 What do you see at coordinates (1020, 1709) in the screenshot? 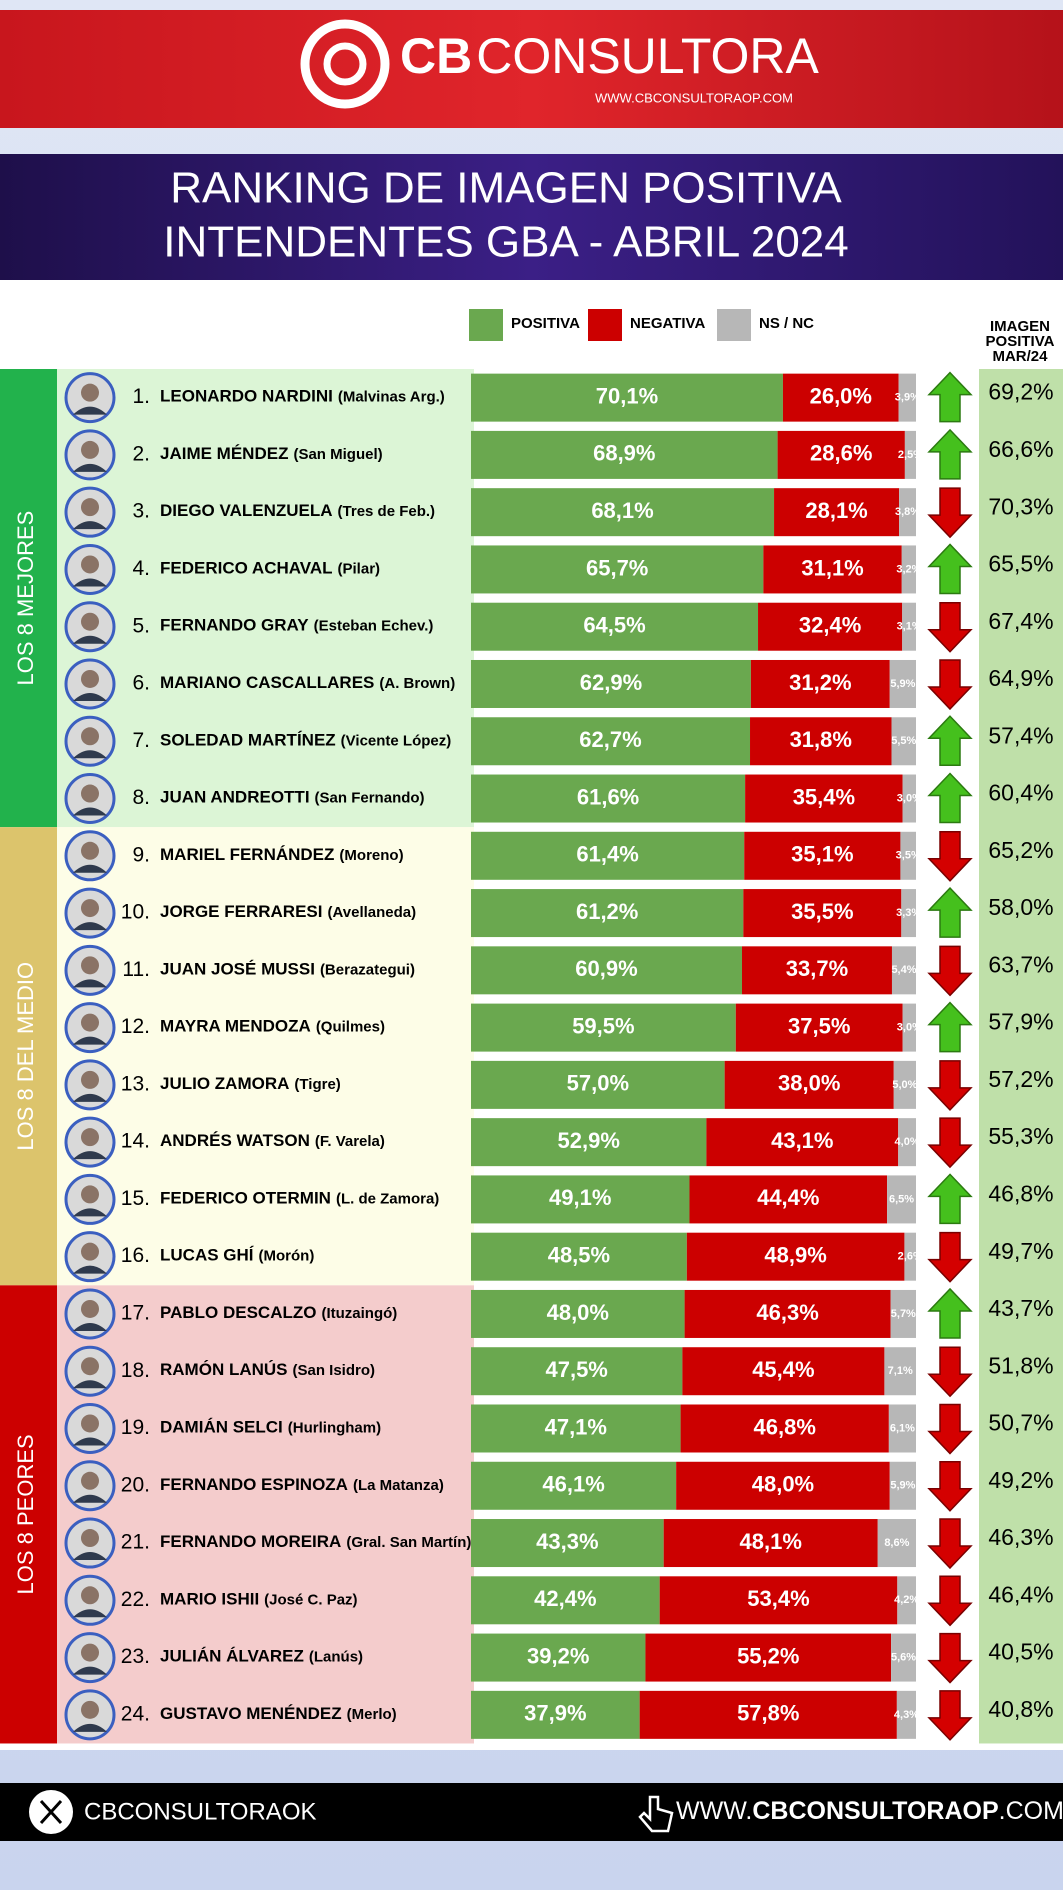
I see `previous-value: 40,8%` at bounding box center [1020, 1709].